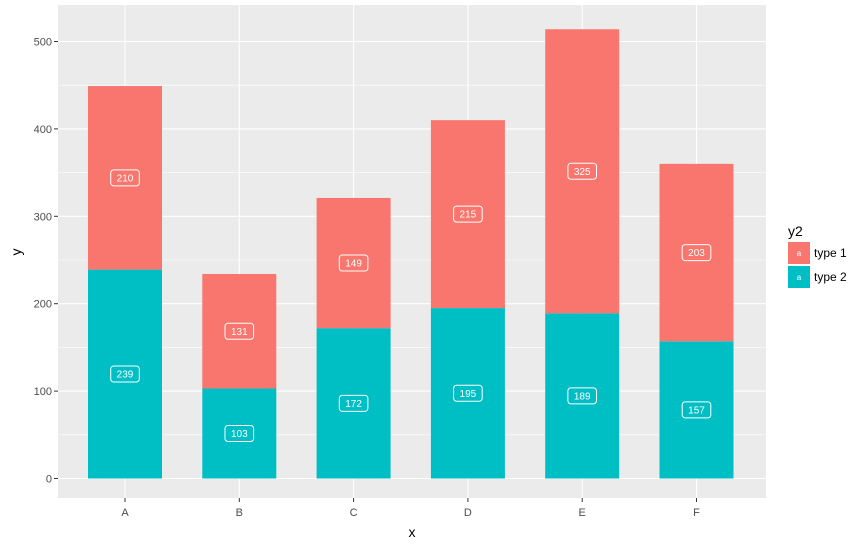  I want to click on data-label: 203, so click(696, 253).